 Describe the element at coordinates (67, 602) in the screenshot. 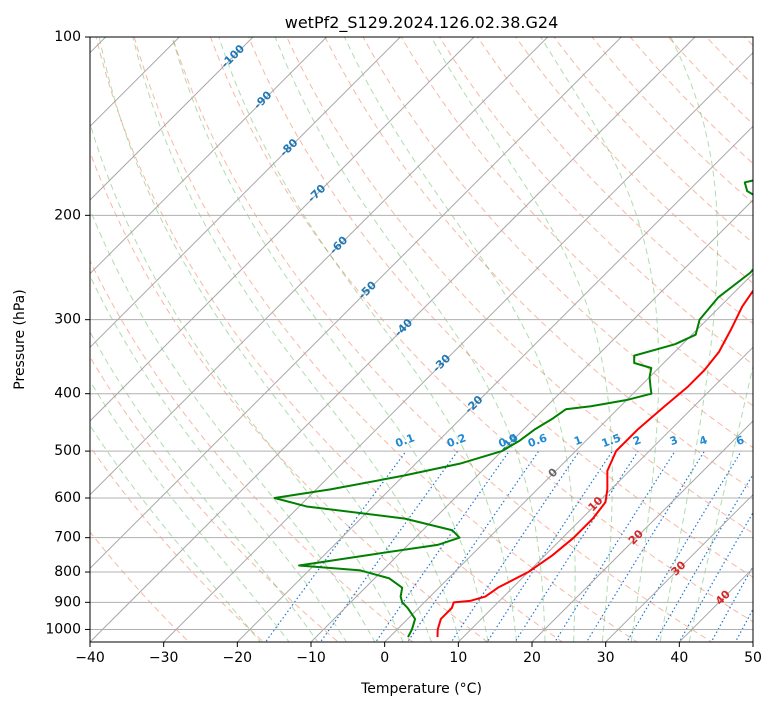

I see `y-tick-label: 900` at that location.